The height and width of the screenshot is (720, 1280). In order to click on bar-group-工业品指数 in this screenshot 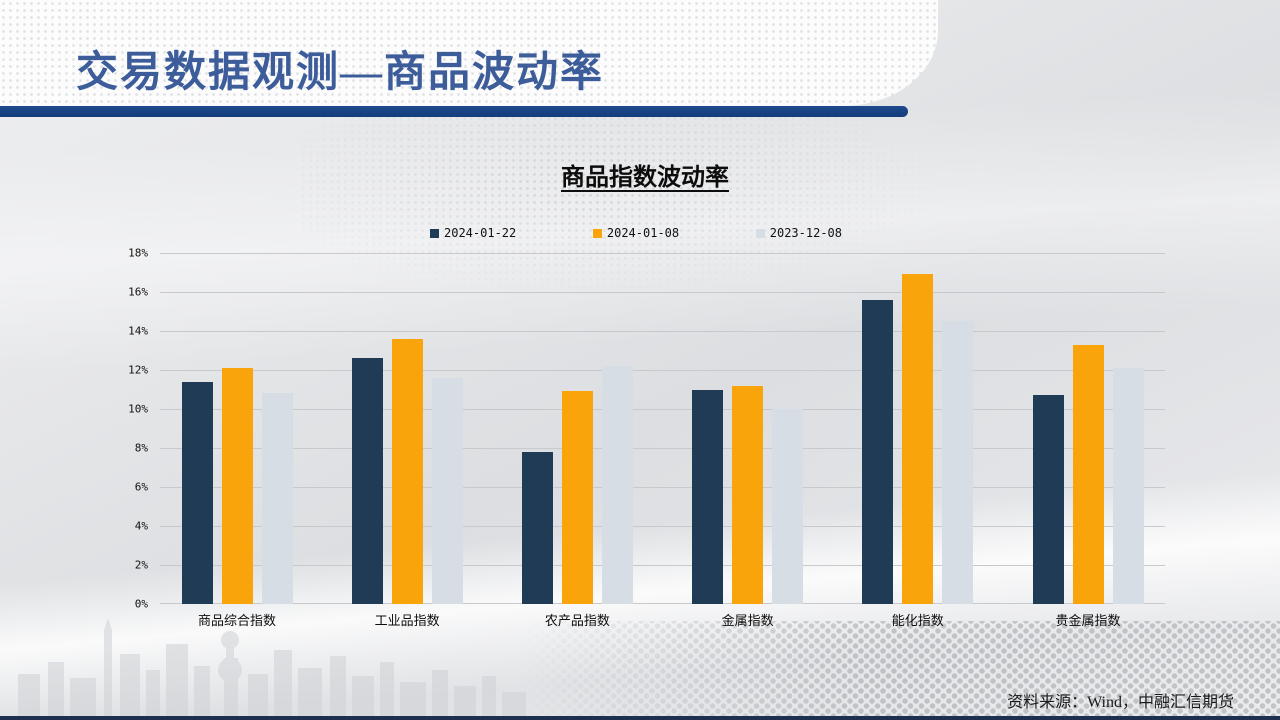, I will do `click(407, 428)`.